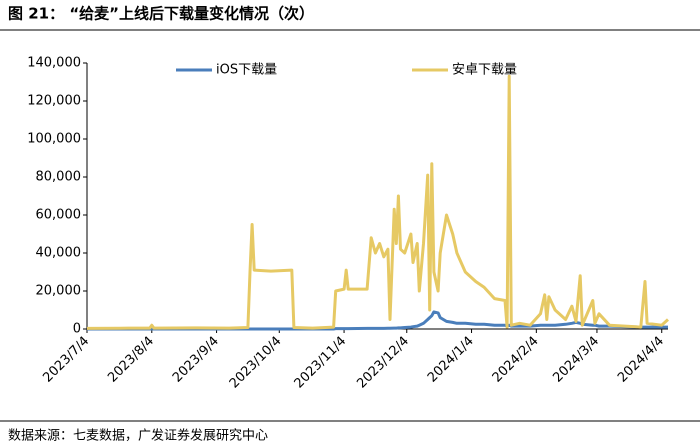  I want to click on legend-label: iOS下载量, so click(246, 70).